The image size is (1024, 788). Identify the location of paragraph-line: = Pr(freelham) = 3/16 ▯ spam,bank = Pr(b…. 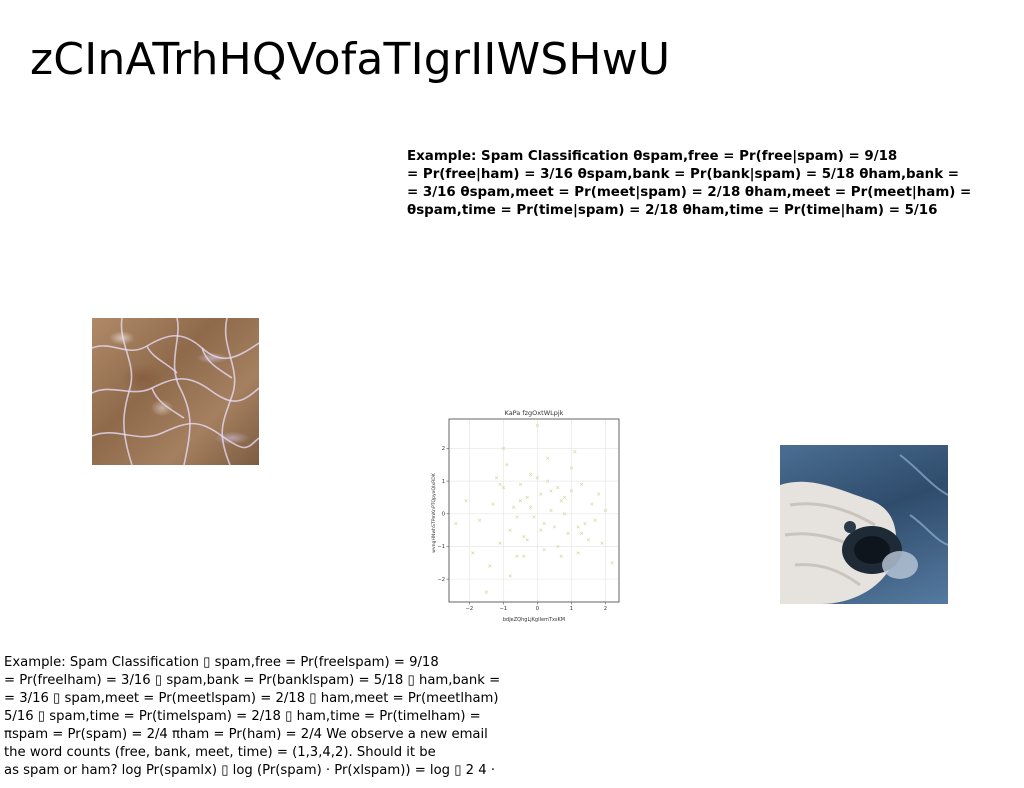
(252, 680).